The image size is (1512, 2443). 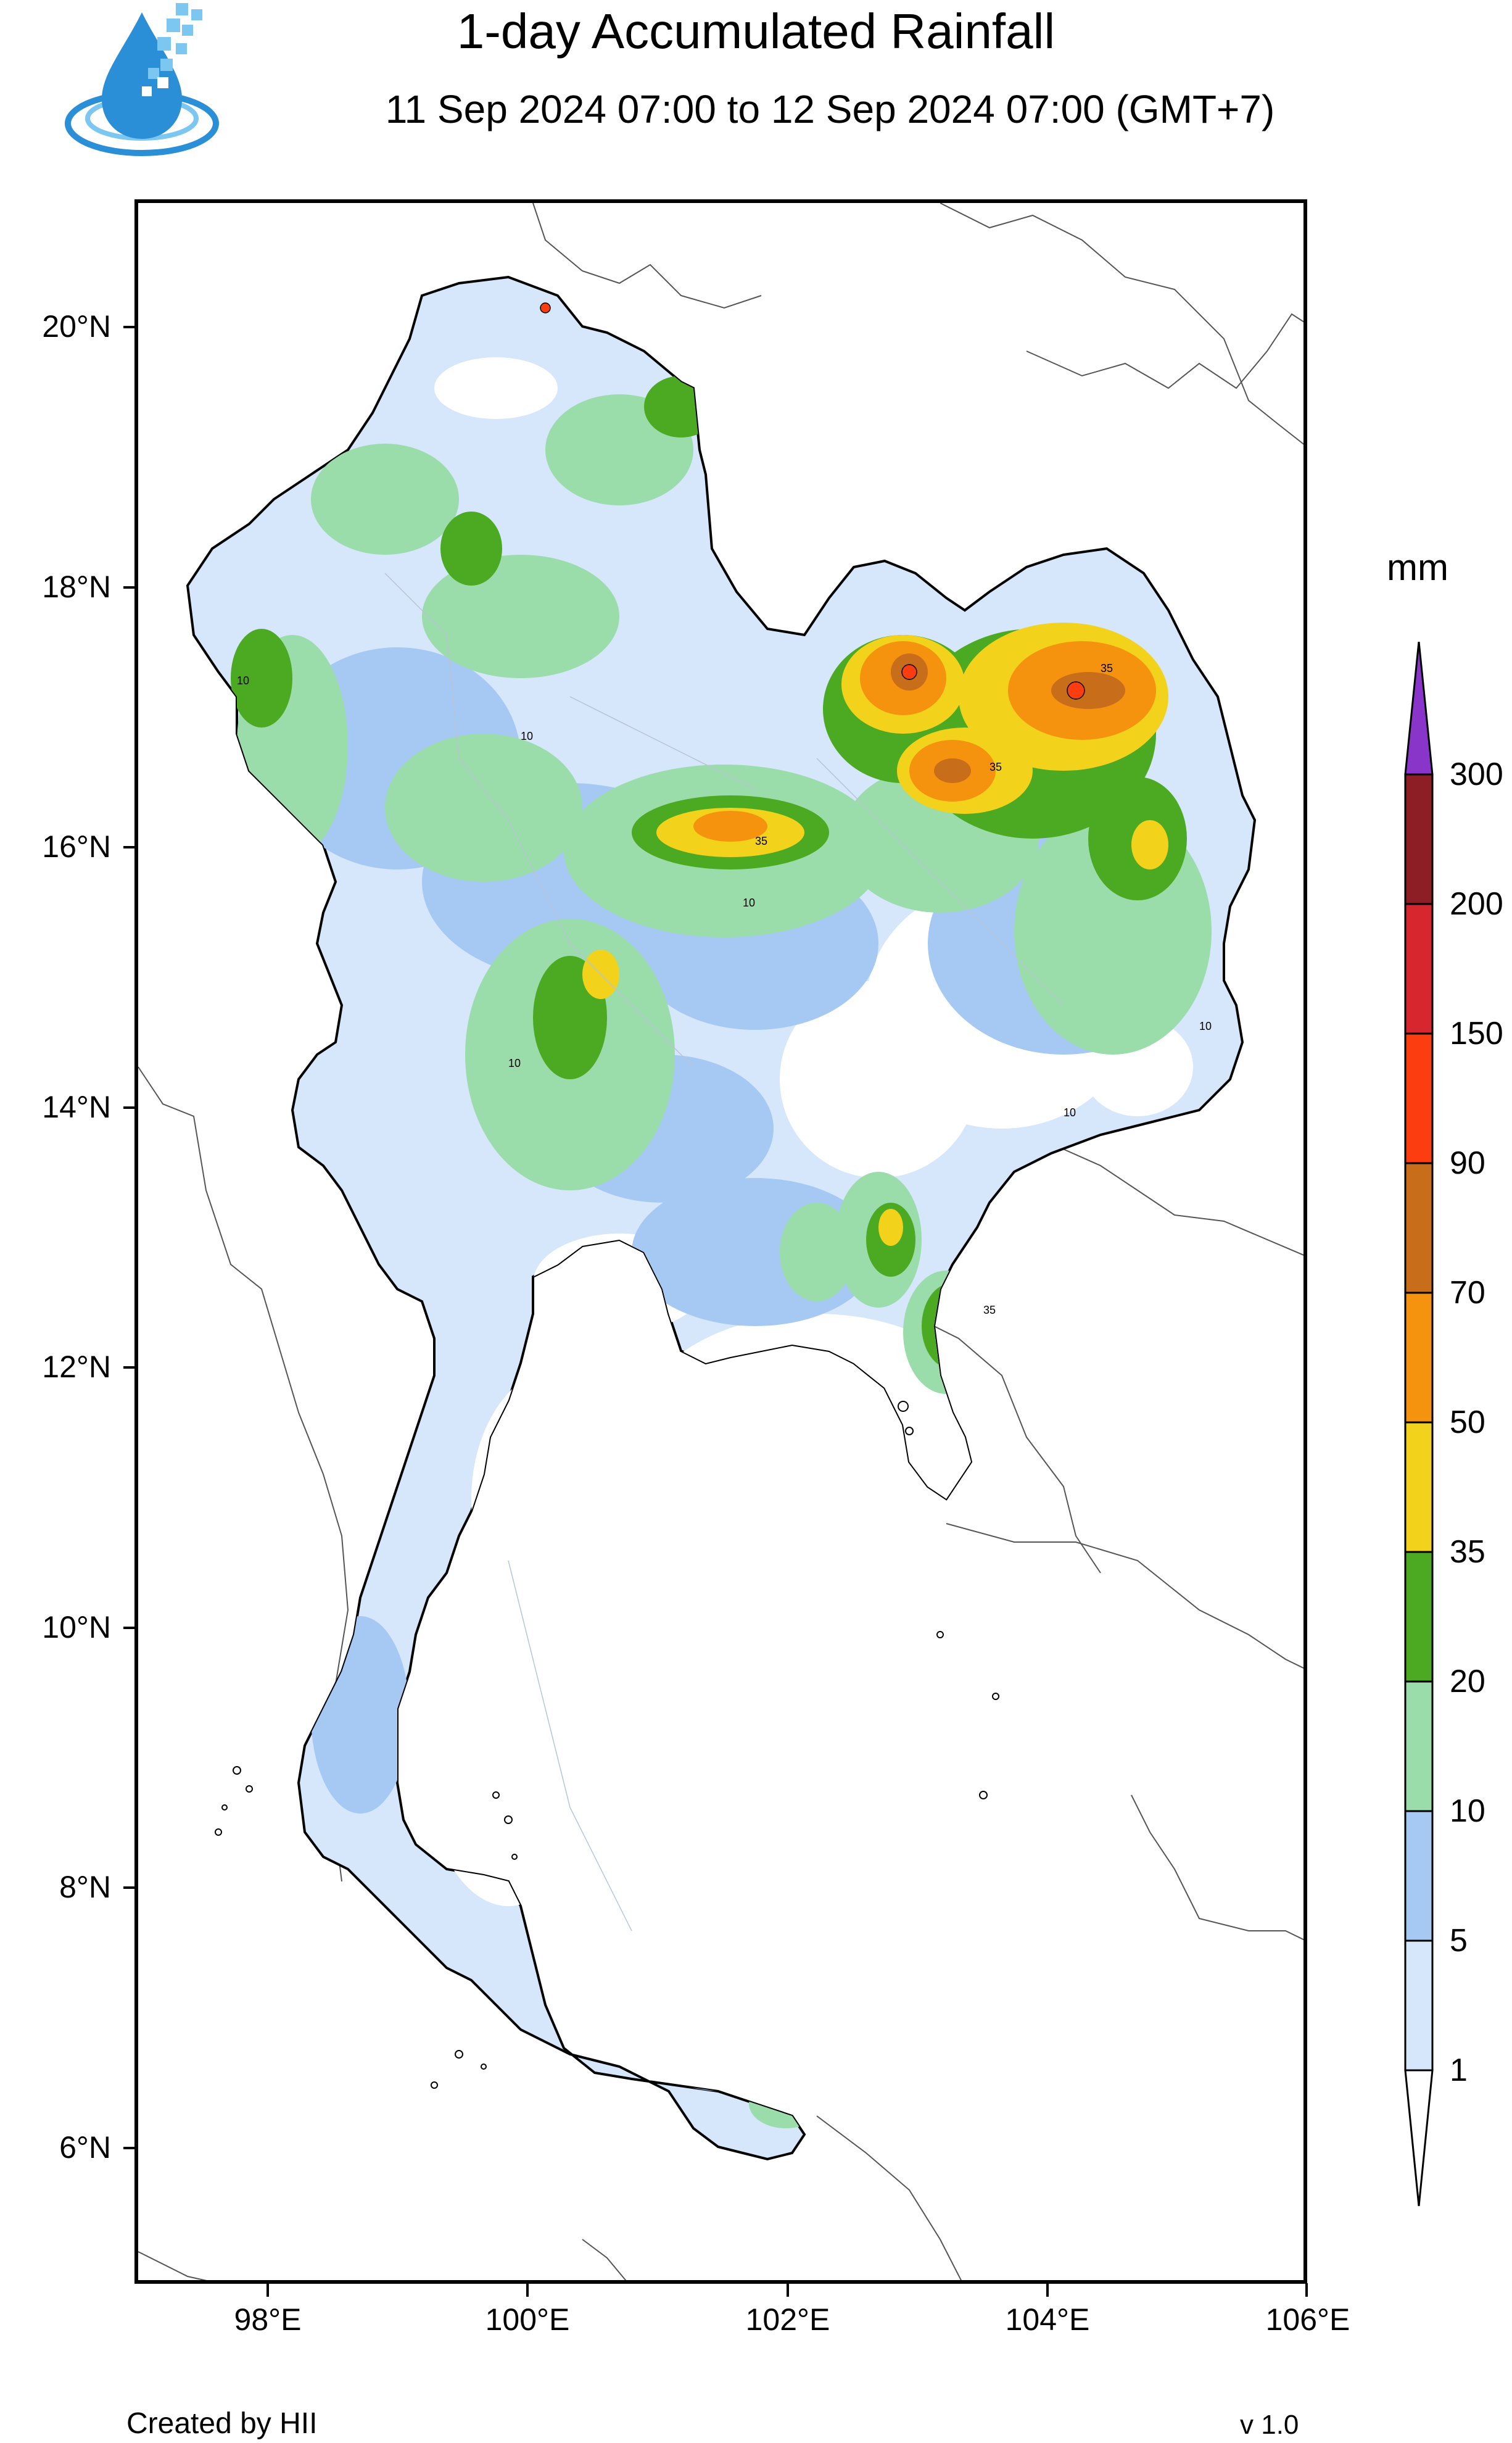 I want to click on map-title: 1-day Accumulated Rainfall, so click(x=756, y=31).